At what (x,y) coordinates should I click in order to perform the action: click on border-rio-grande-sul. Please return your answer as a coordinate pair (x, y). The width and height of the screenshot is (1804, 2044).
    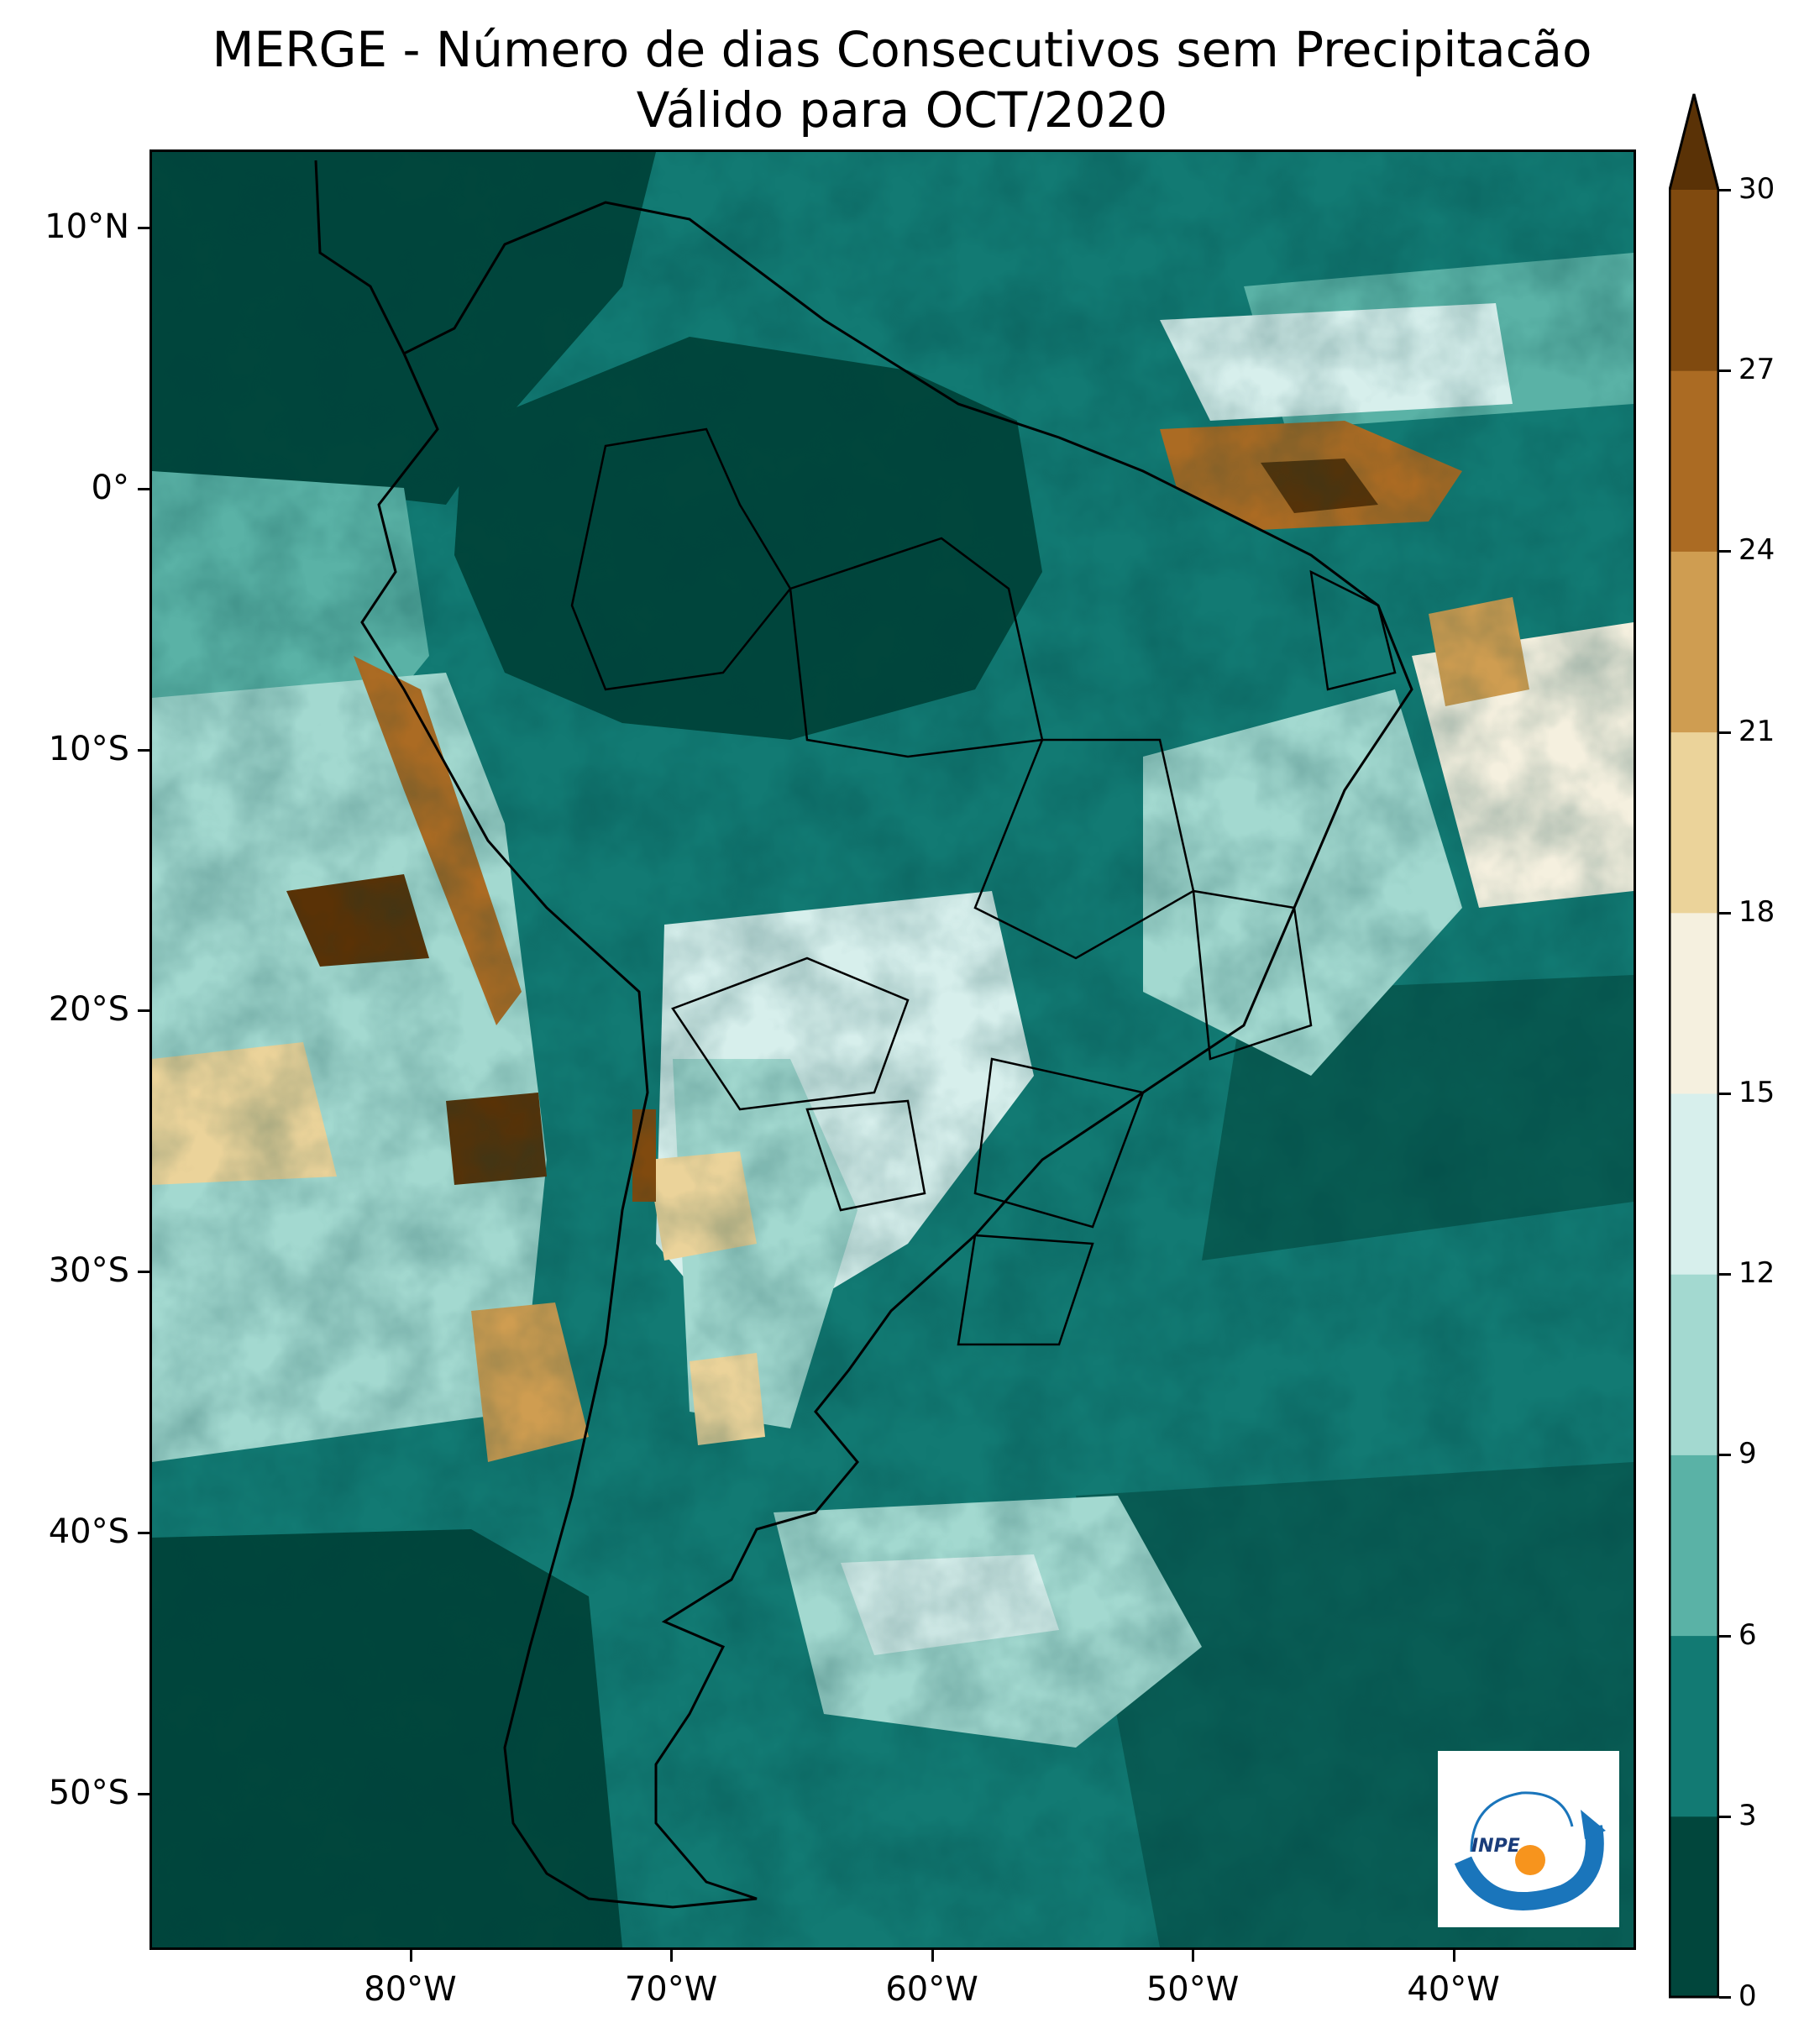
    Looking at the image, I should click on (1025, 1290).